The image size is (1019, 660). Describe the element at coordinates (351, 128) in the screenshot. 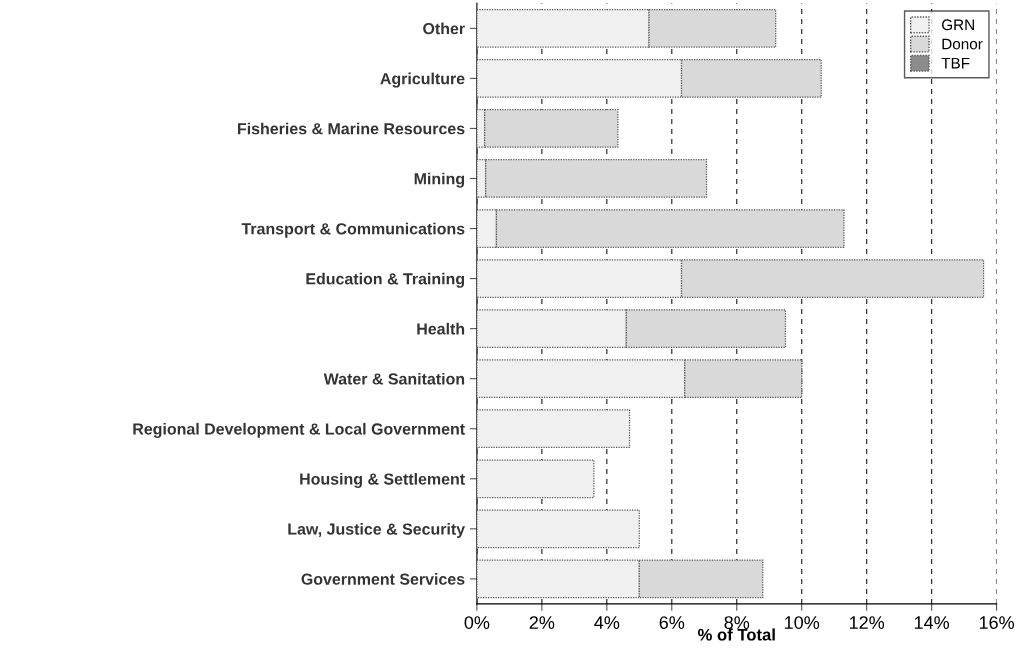

I see `y-tick-label: Fisheries & Marine Resources` at that location.